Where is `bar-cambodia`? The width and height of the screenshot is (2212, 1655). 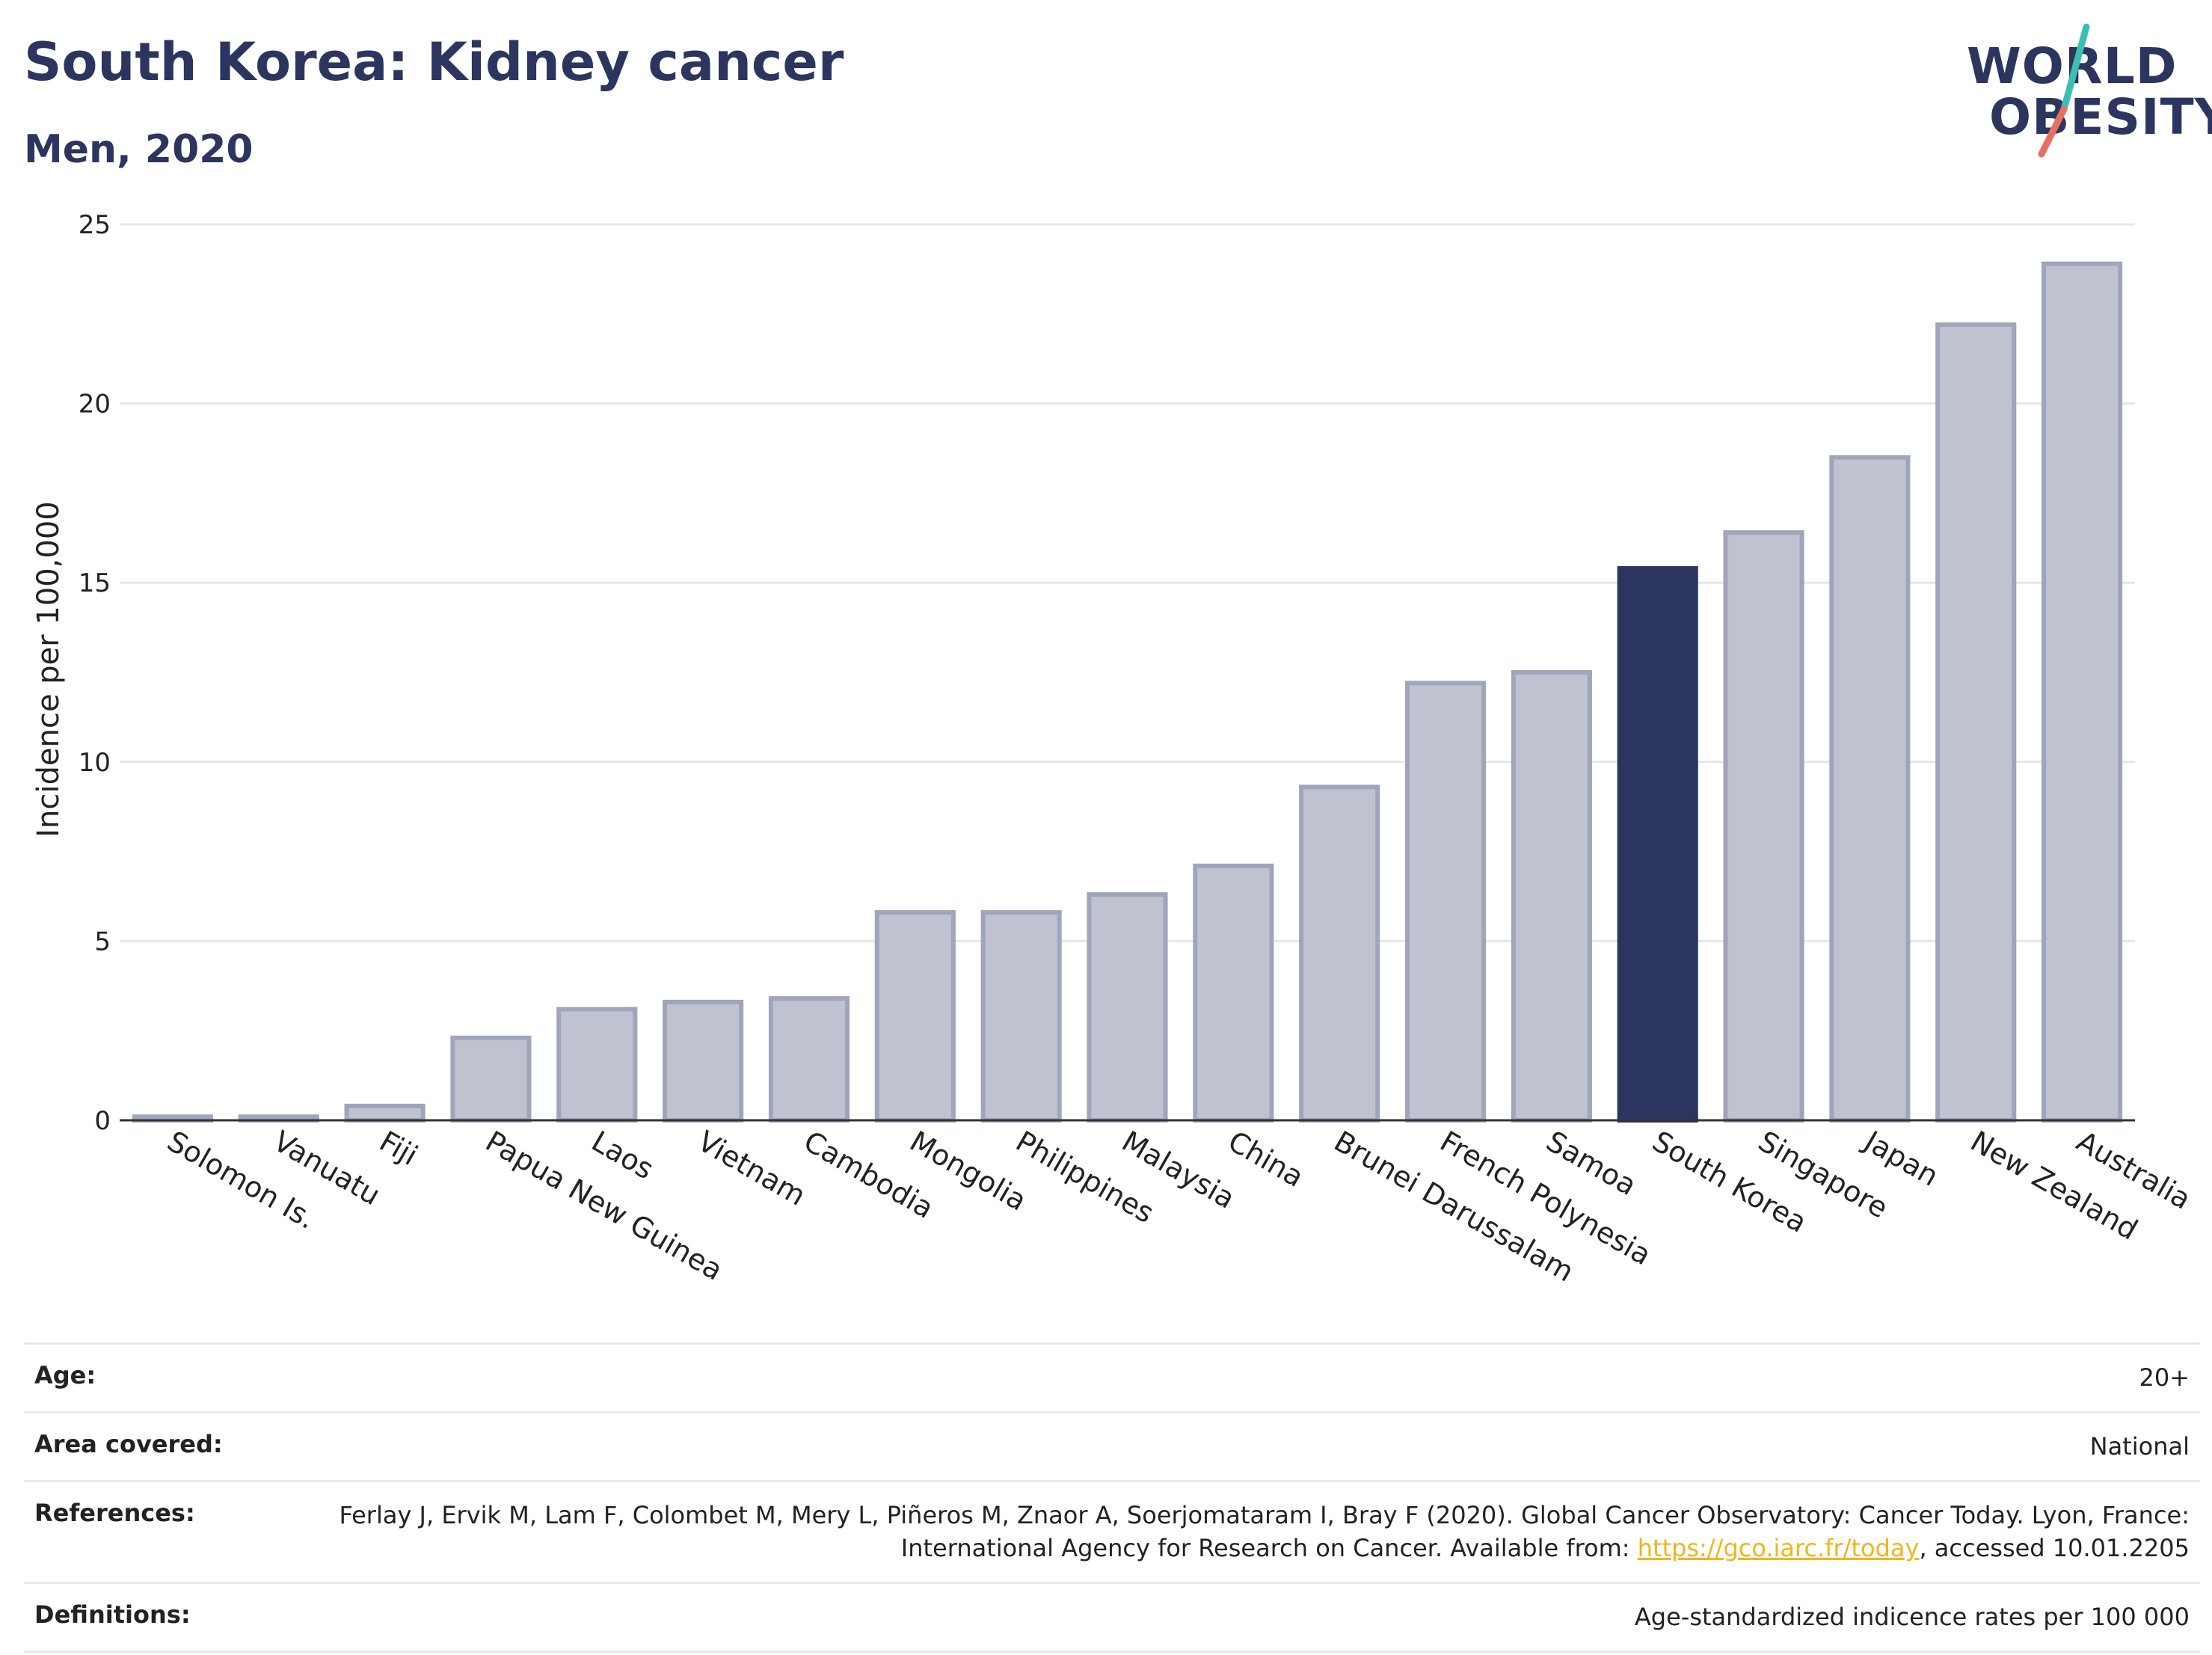
bar-cambodia is located at coordinates (809, 1059).